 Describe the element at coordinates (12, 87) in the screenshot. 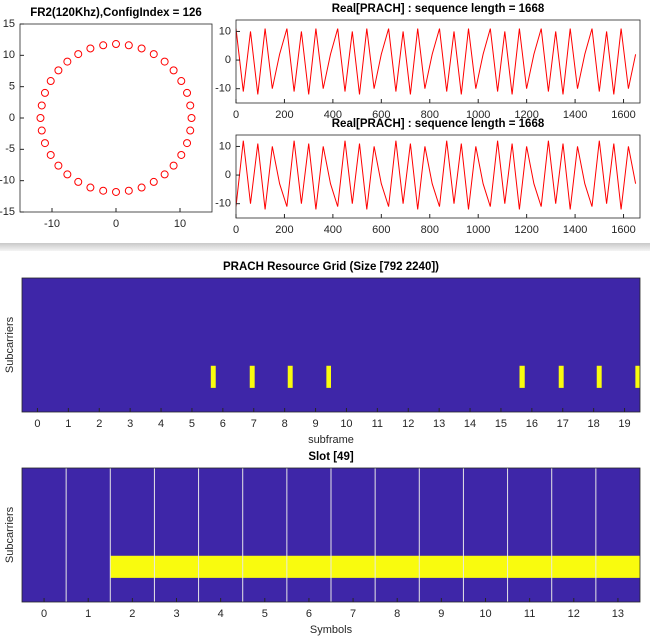

I see `y-tick-label: 5` at that location.